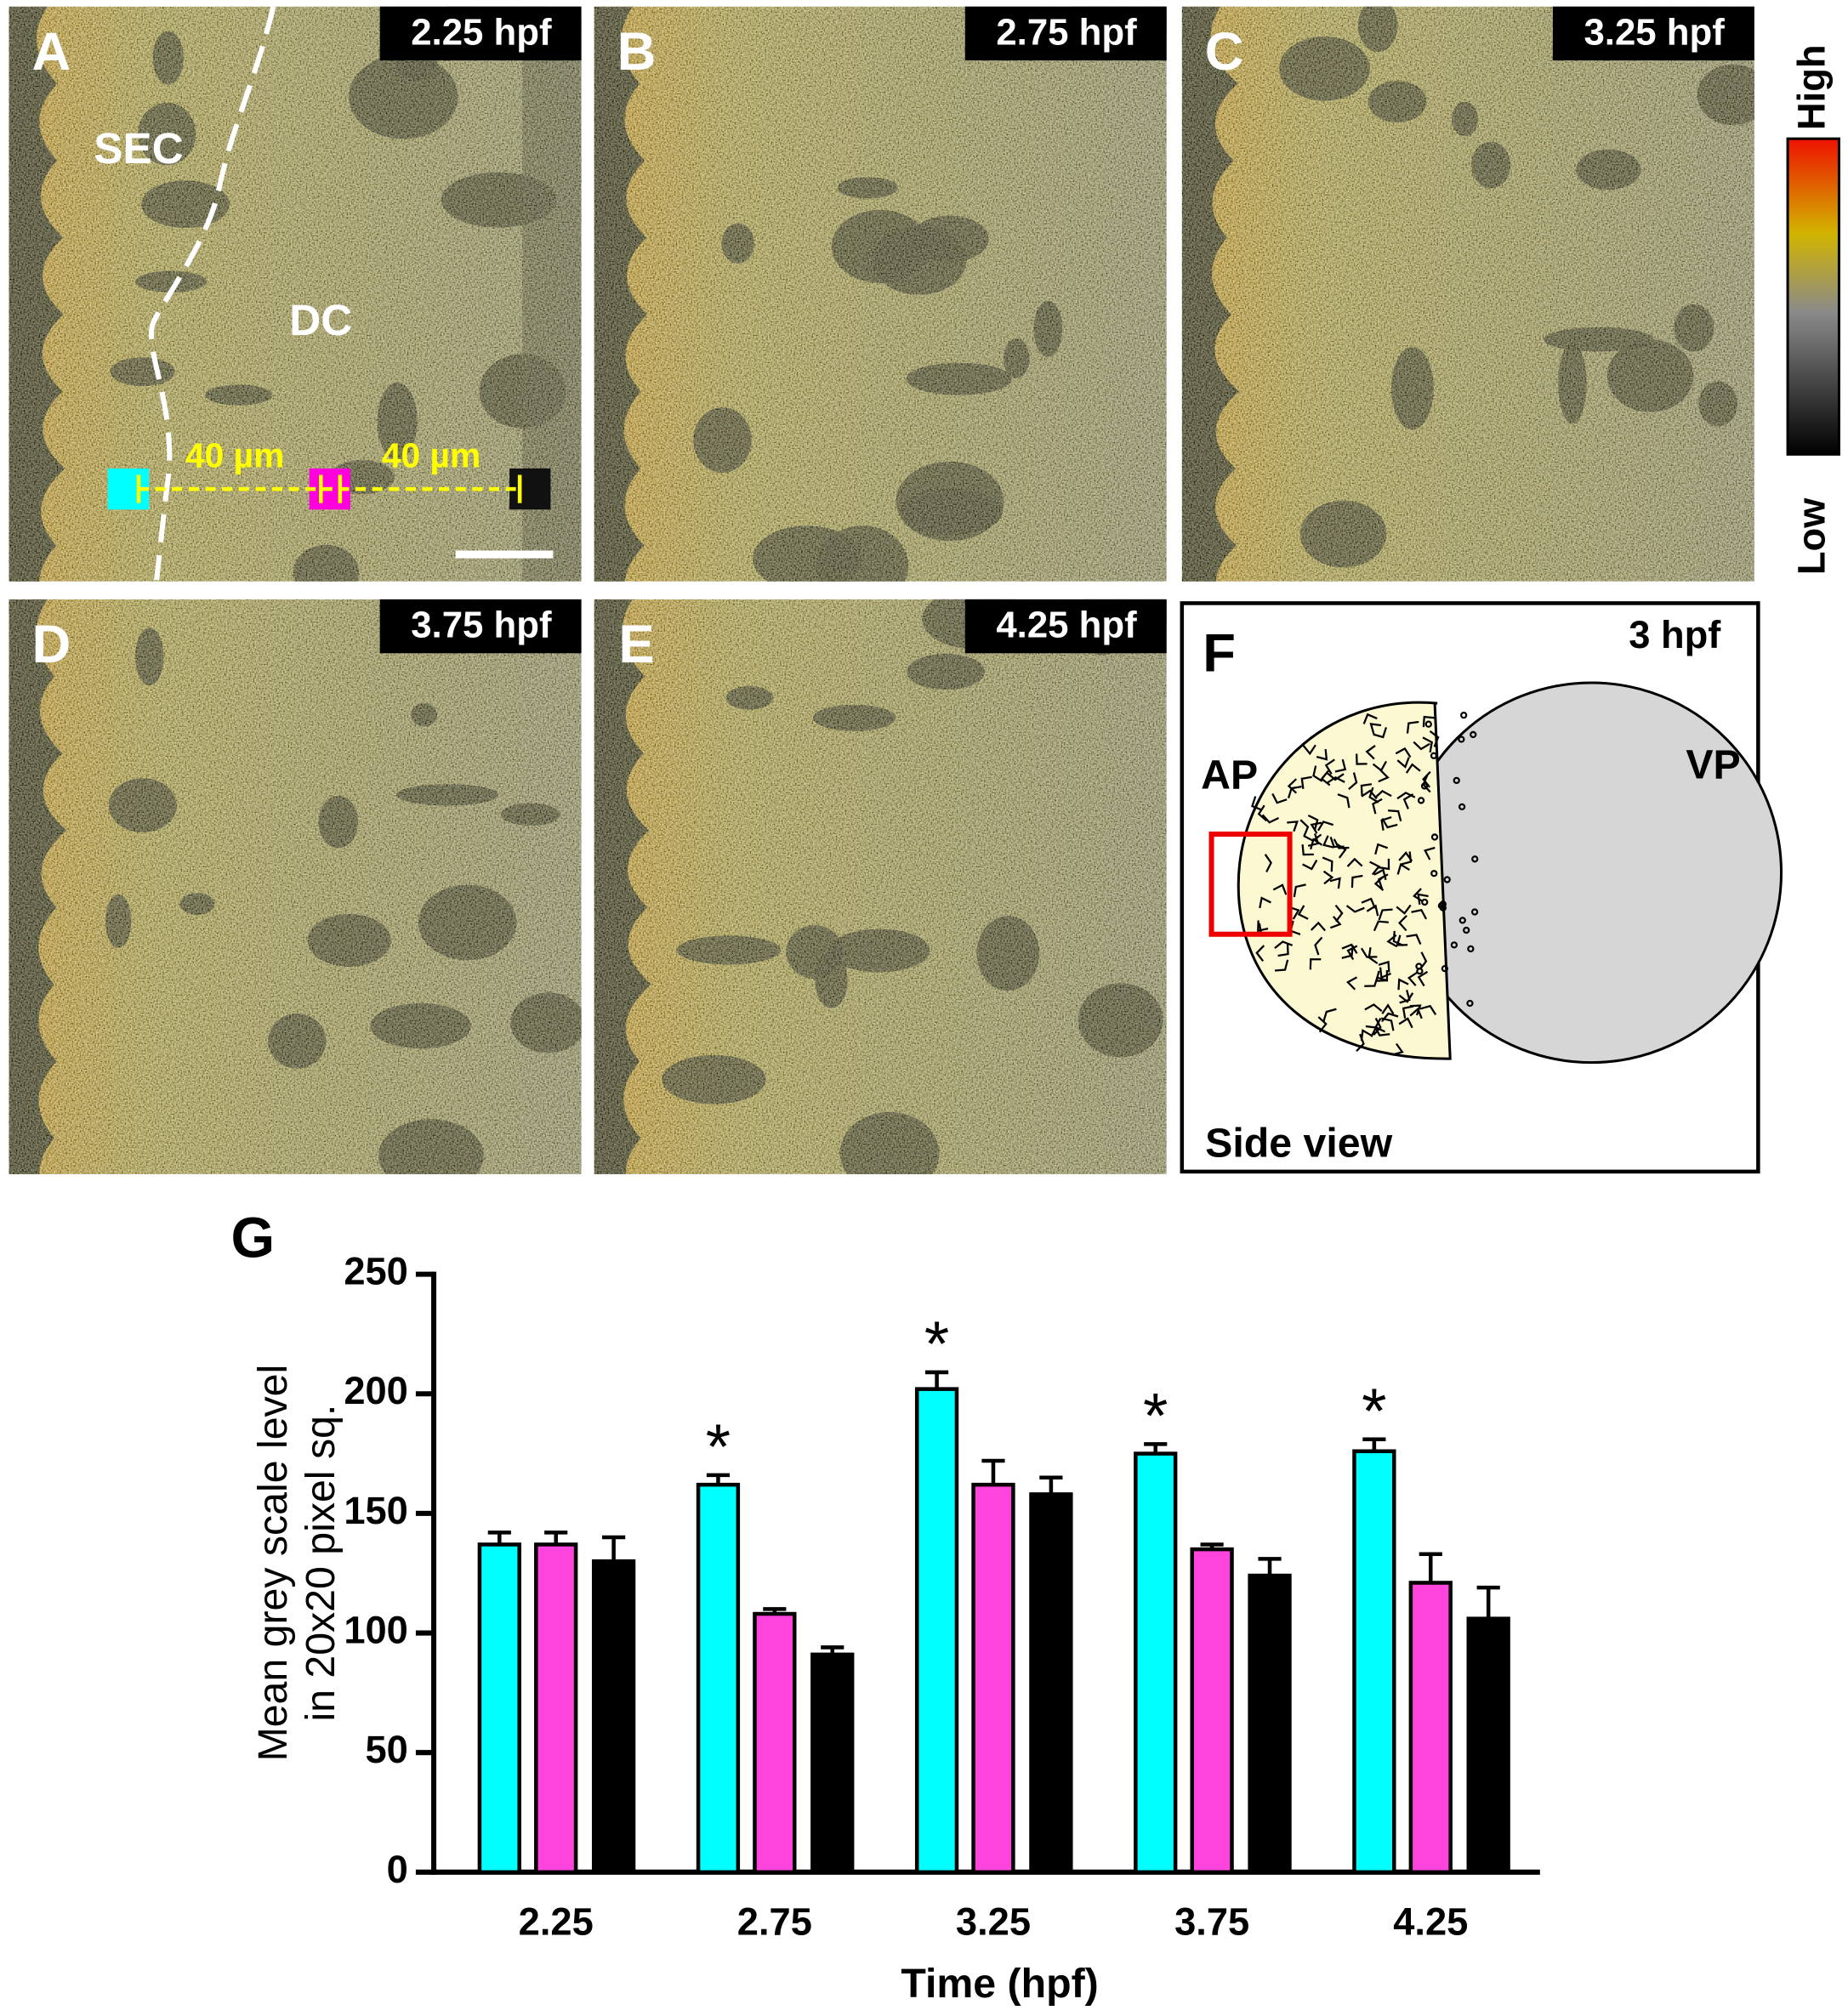 This screenshot has height=2016, width=1848. What do you see at coordinates (1655, 32) in the screenshot?
I see `time-label: 3.25 hpf` at bounding box center [1655, 32].